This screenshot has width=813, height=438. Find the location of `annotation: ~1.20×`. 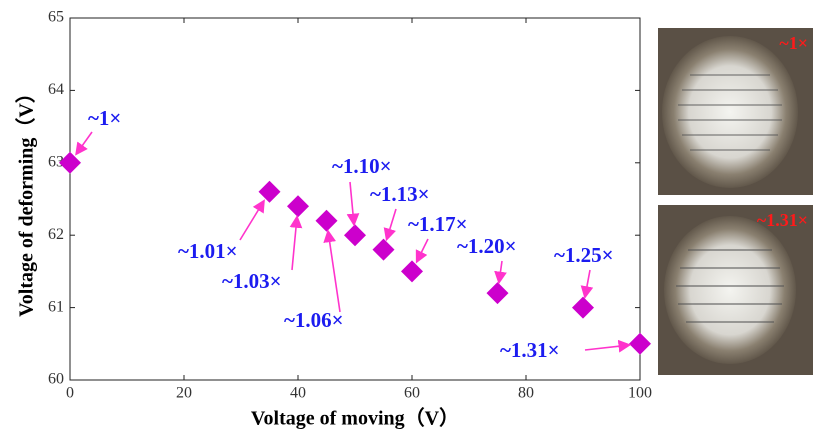

annotation: ~1.20× is located at coordinates (487, 246).